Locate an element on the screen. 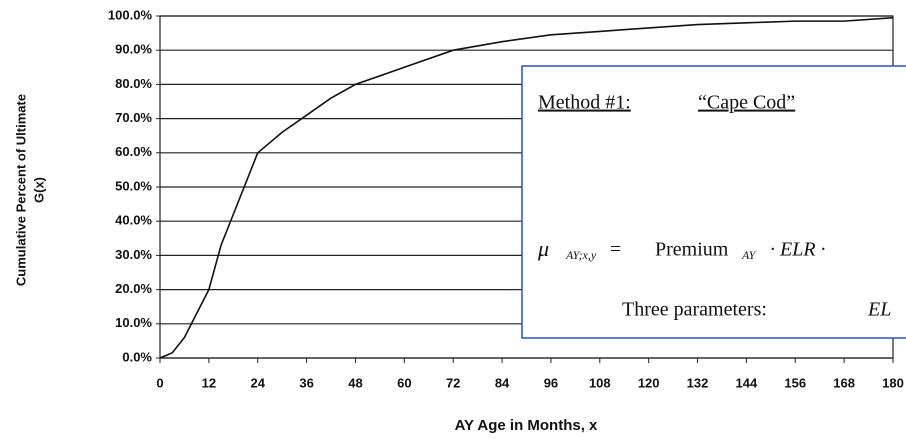  y-tick-label: 50.0% is located at coordinates (133, 185).